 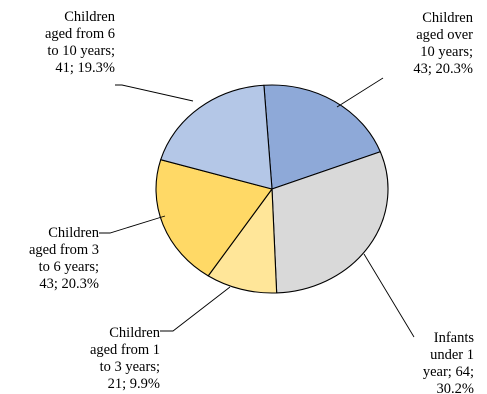 What do you see at coordinates (452, 355) in the screenshot?
I see `slice-label-2-line-2: under 1` at bounding box center [452, 355].